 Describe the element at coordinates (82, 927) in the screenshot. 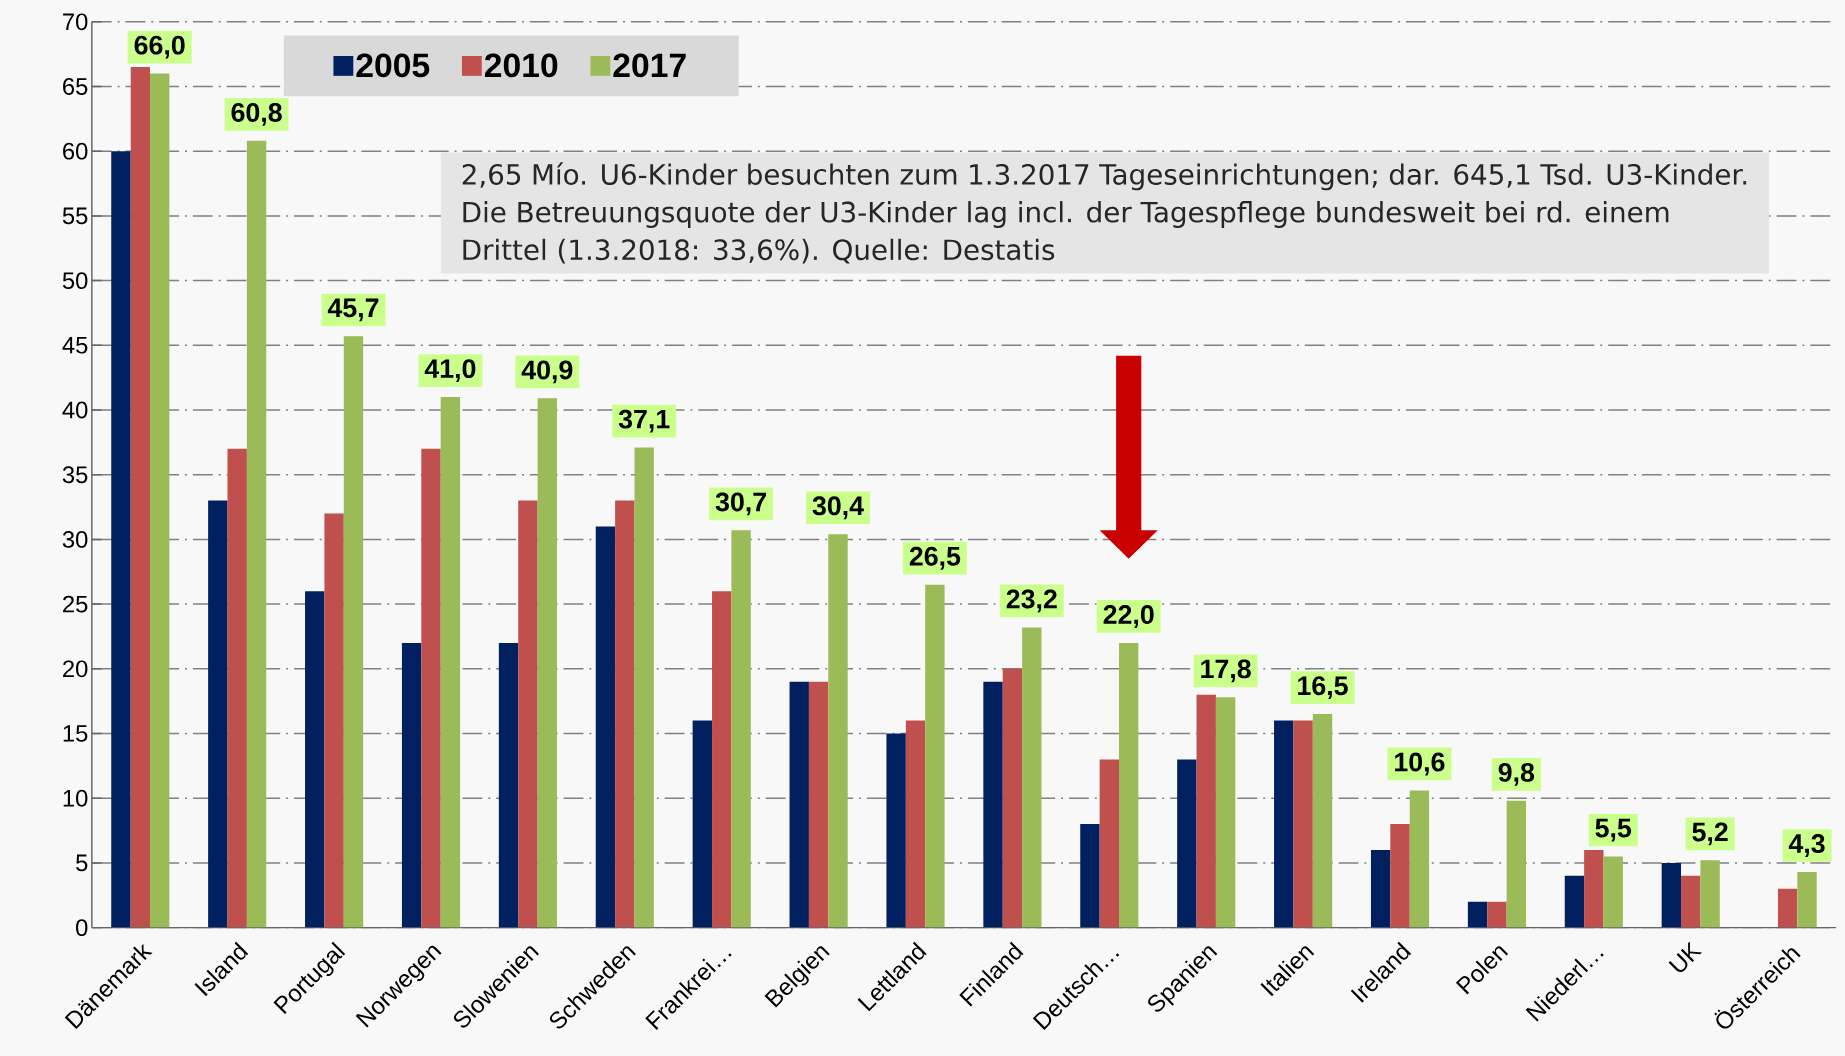

I see `y-tick-label: 0` at that location.